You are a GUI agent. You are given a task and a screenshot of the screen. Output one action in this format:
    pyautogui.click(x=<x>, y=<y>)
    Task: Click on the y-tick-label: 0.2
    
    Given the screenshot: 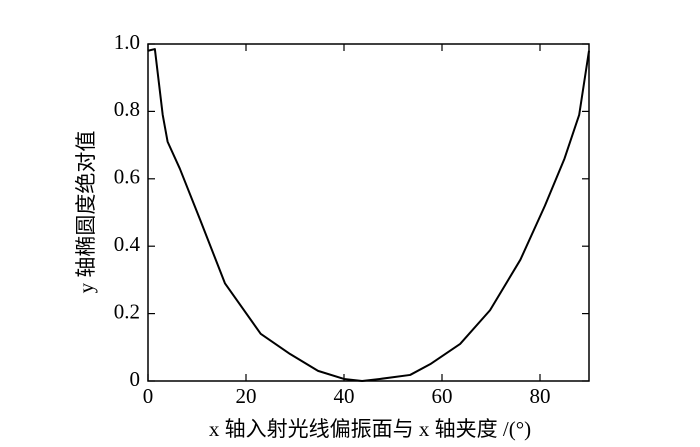 What is the action you would take?
    pyautogui.click(x=127, y=311)
    